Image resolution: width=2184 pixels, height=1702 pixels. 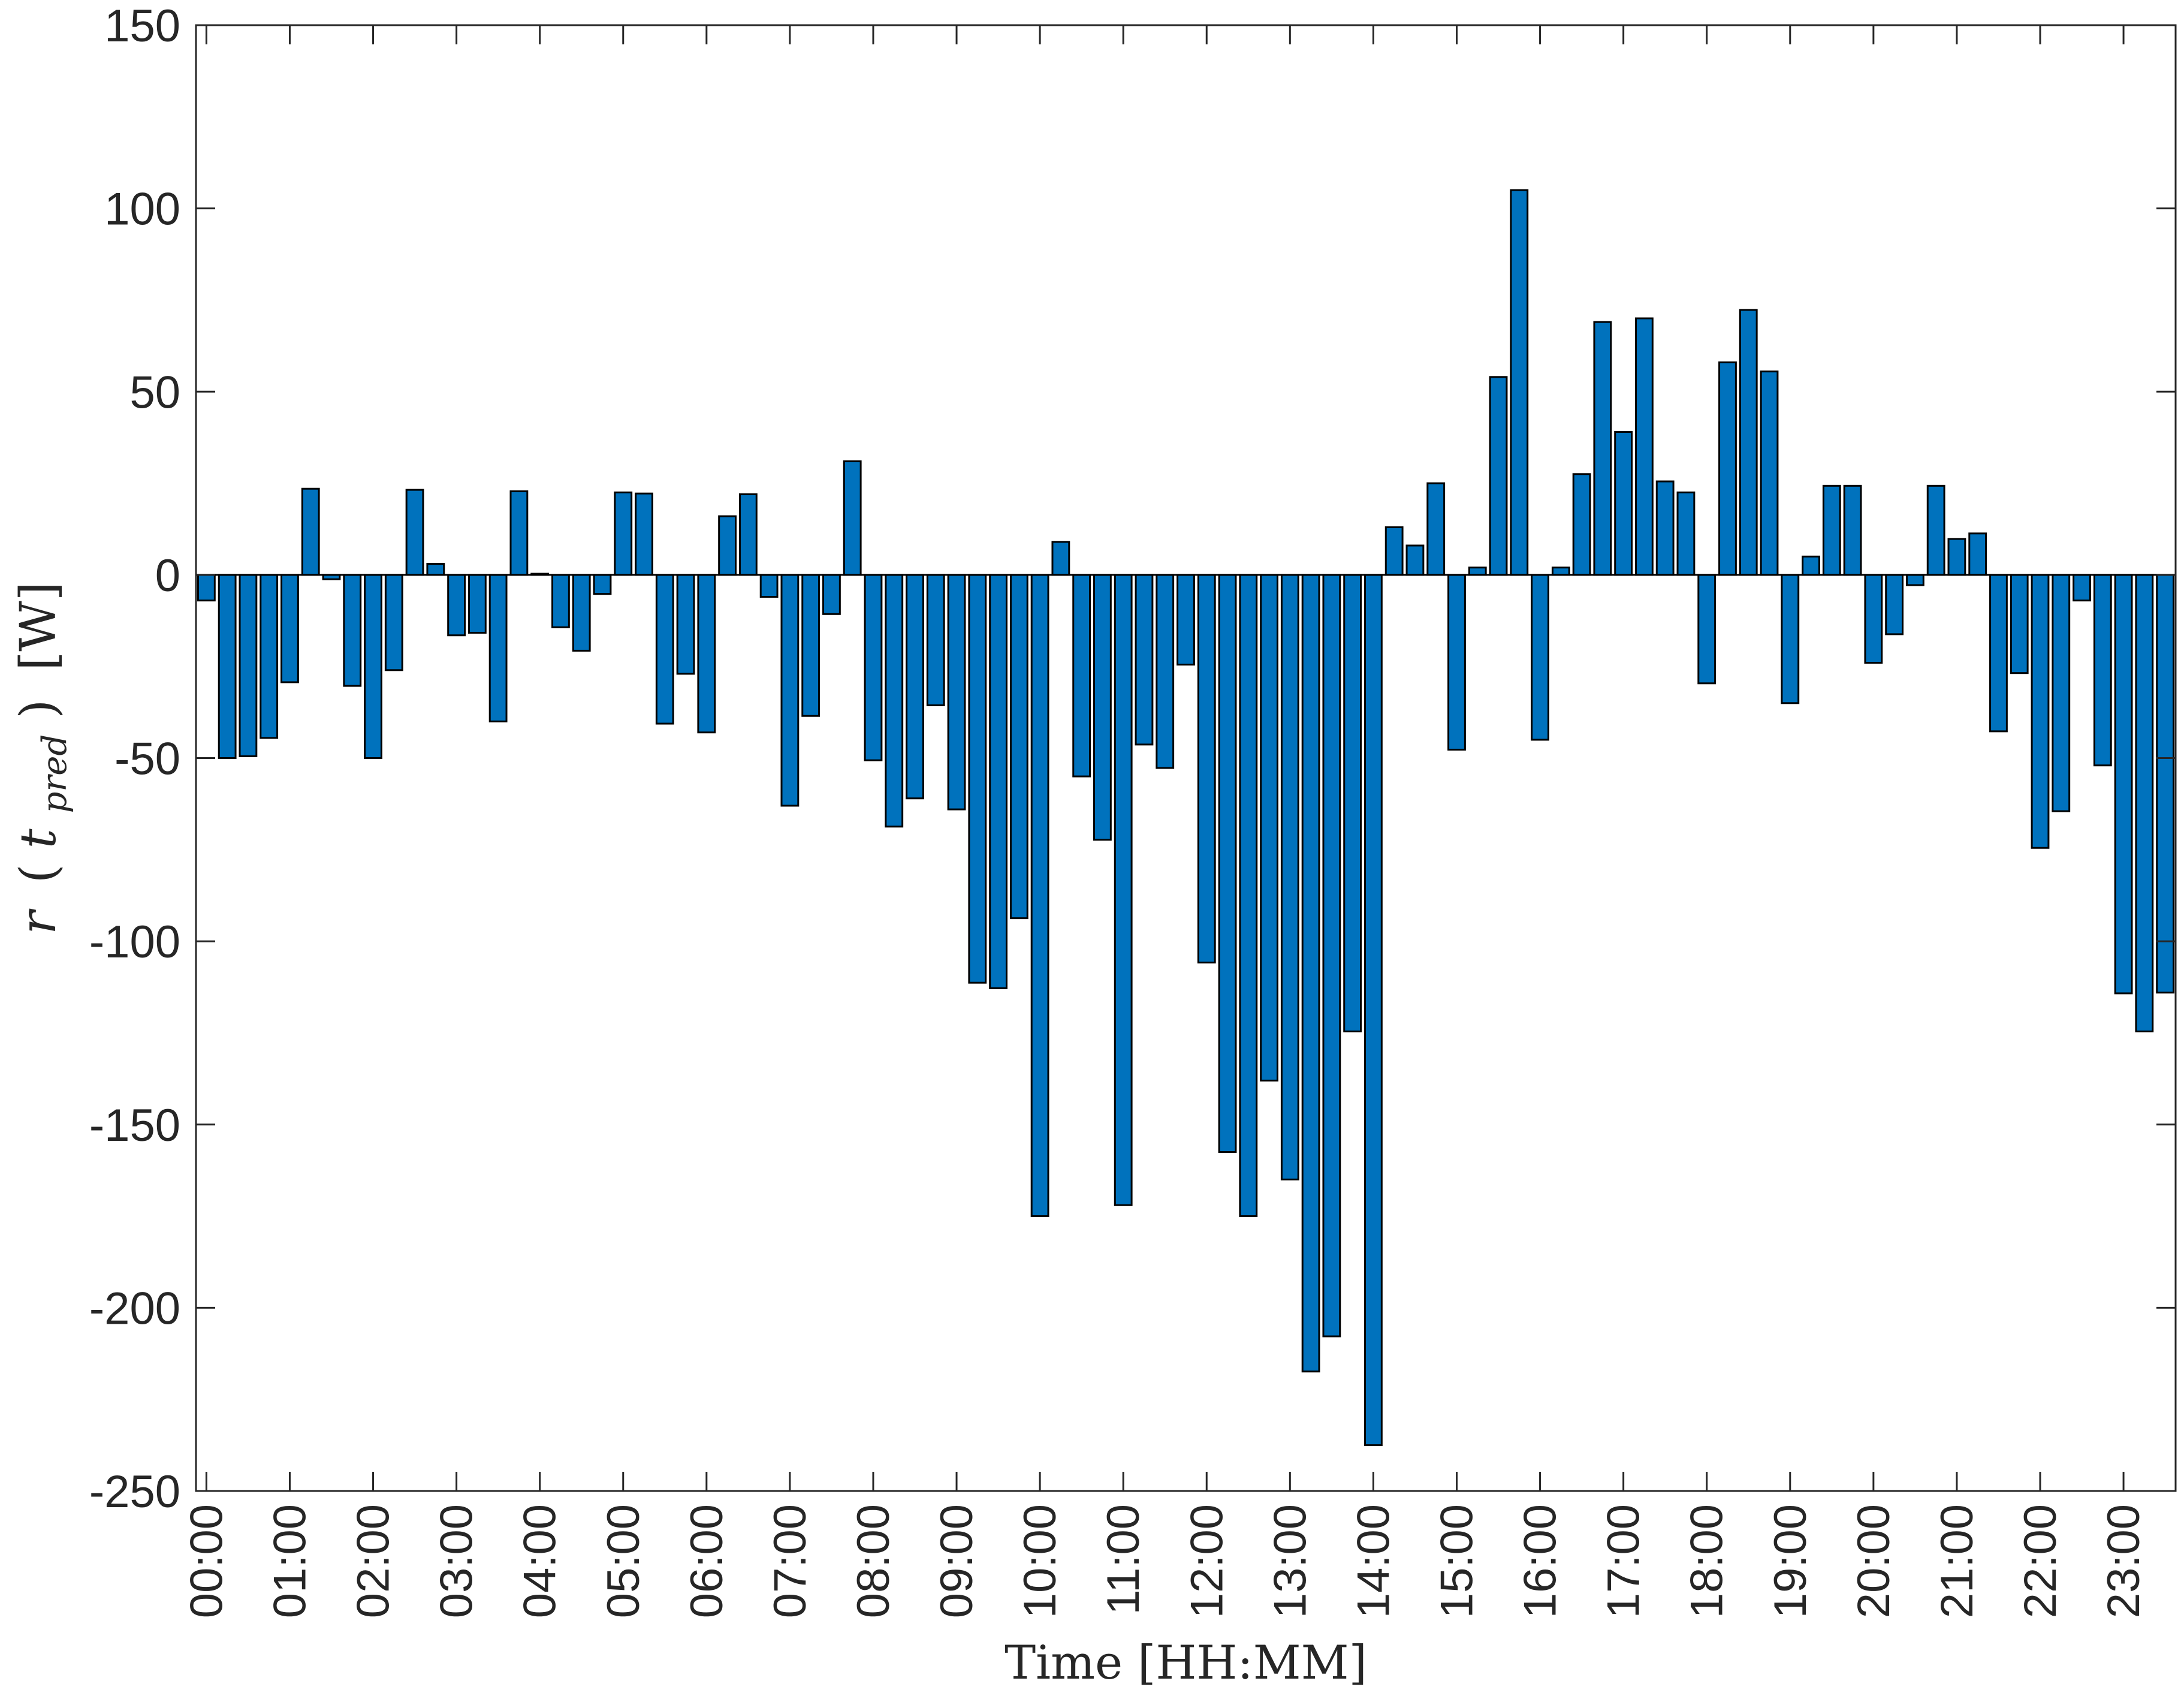 I want to click on x-tick-label: 01:00, so click(x=289, y=1561).